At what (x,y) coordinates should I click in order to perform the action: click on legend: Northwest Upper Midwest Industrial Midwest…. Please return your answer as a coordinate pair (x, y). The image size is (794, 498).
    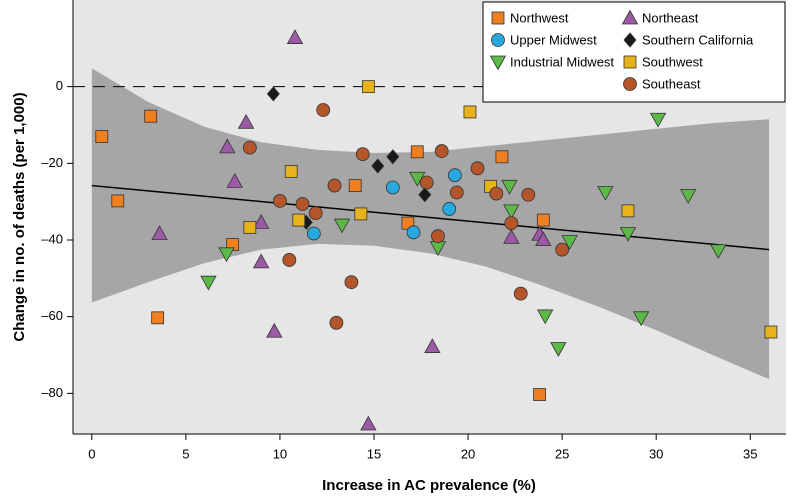
    Looking at the image, I should click on (634, 52).